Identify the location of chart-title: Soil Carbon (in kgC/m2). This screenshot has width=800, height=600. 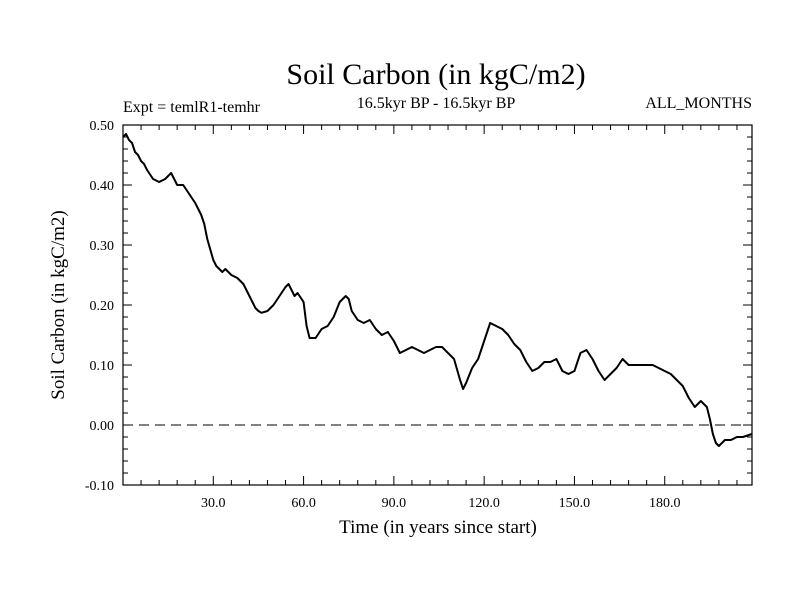
(435, 74).